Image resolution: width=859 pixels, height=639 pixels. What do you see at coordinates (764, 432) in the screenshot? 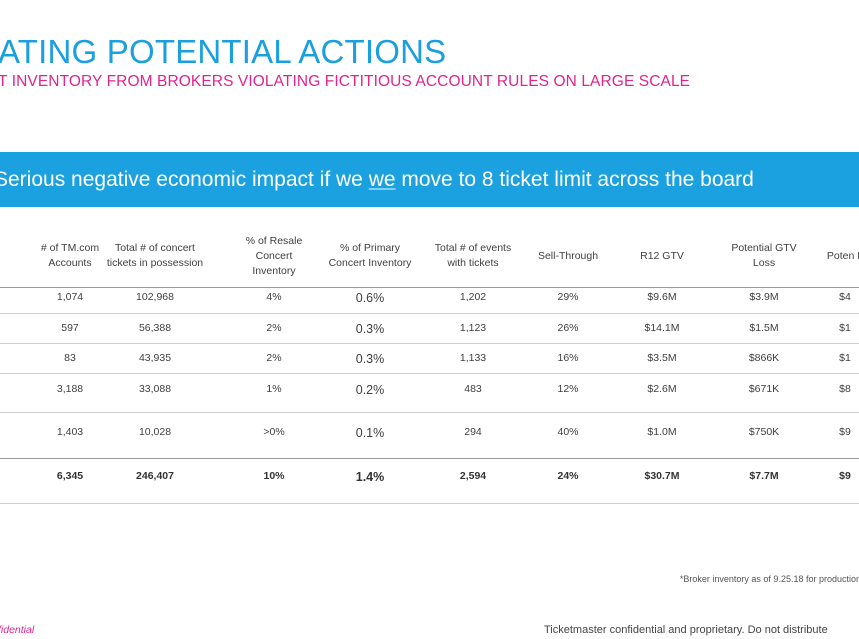
I see `table-cell: $750K` at bounding box center [764, 432].